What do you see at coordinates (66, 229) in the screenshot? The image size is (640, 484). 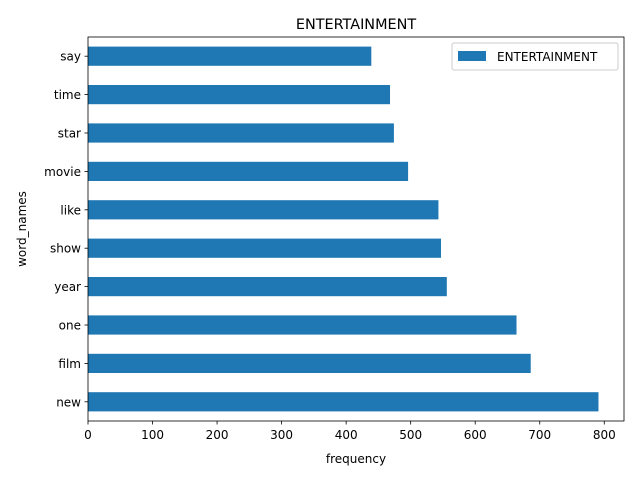 I see `y-axis-ticks: new film one year show like movie star time say` at bounding box center [66, 229].